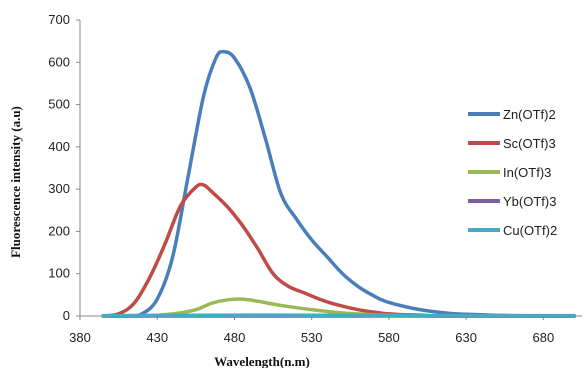  What do you see at coordinates (529, 114) in the screenshot?
I see `legend-label-zn-otf-2: Zn(OTf)2` at bounding box center [529, 114].